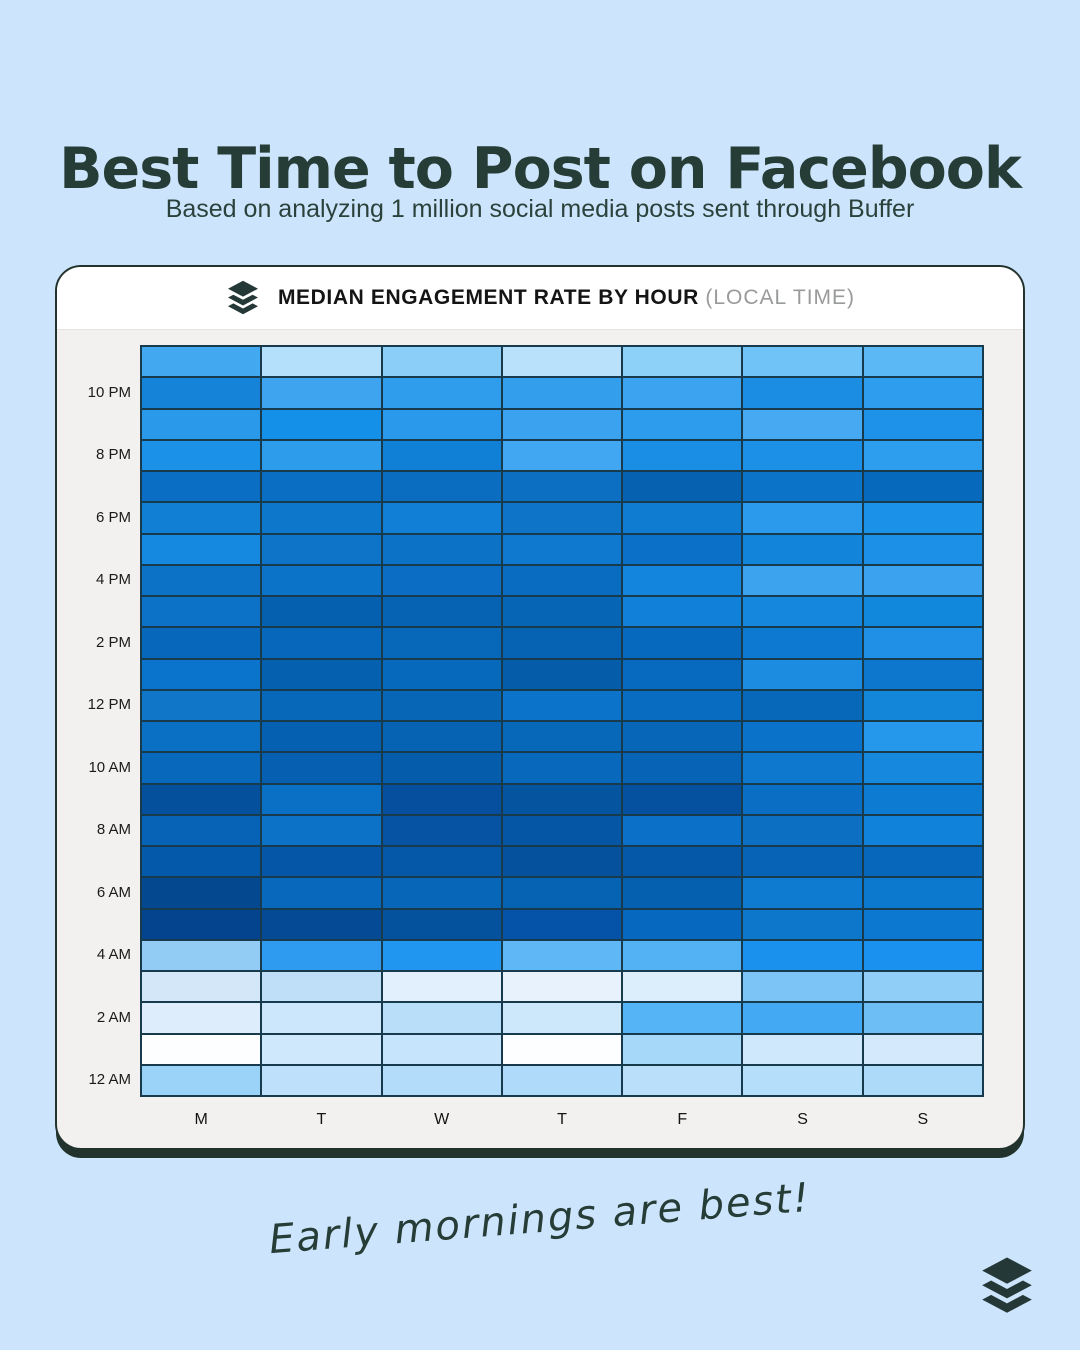 The width and height of the screenshot is (1080, 1350). I want to click on x-axis-day-label: W, so click(442, 1119).